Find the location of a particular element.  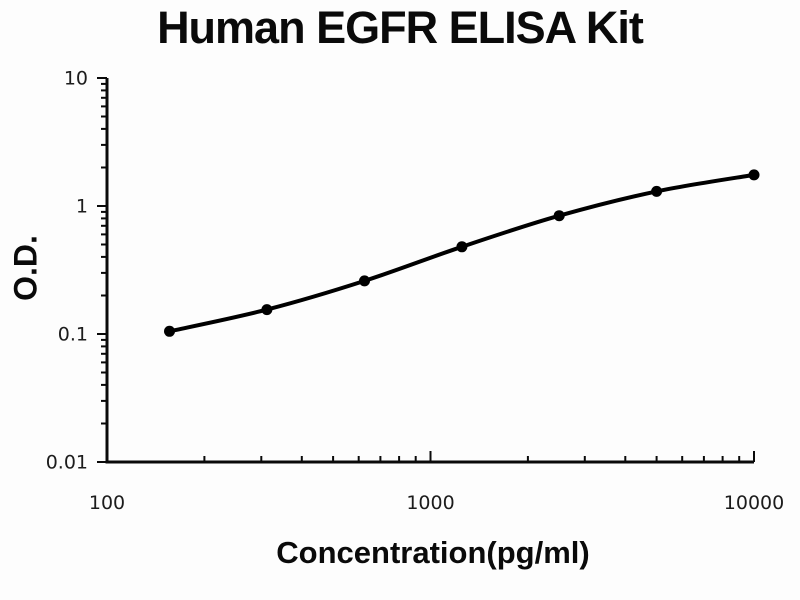

y-tick-label: 10 is located at coordinates (76, 79).